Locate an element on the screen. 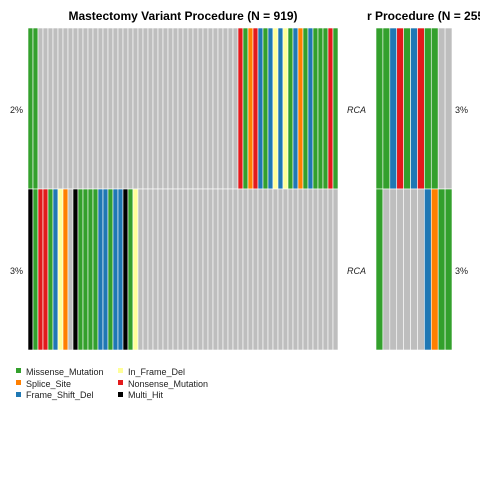  left-panel-title: Mastectomy Variant Procedure (N = 919) is located at coordinates (182, 16).